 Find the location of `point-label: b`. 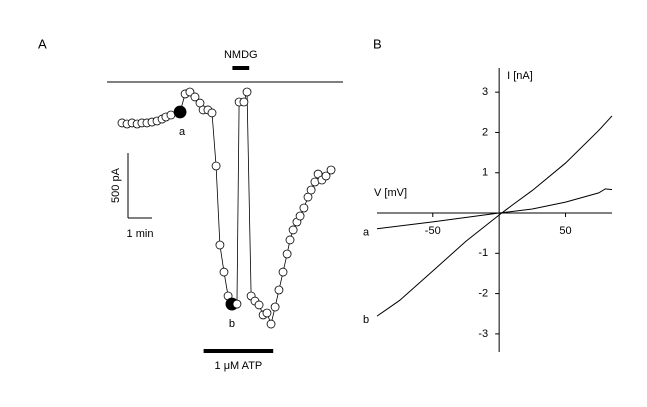

point-label: b is located at coordinates (232, 324).